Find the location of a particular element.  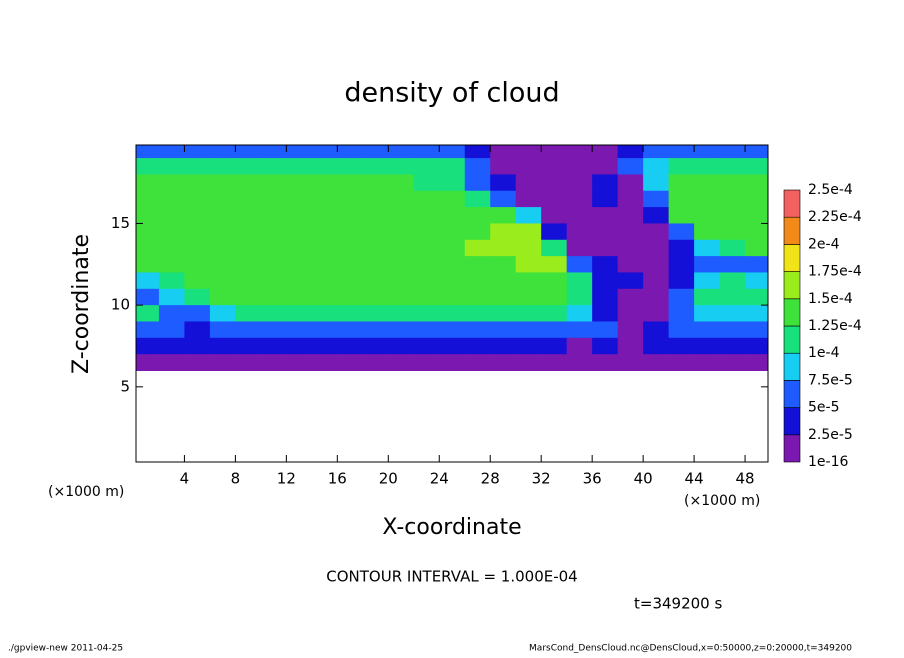

chart-title: density of cloud is located at coordinates (451, 93).